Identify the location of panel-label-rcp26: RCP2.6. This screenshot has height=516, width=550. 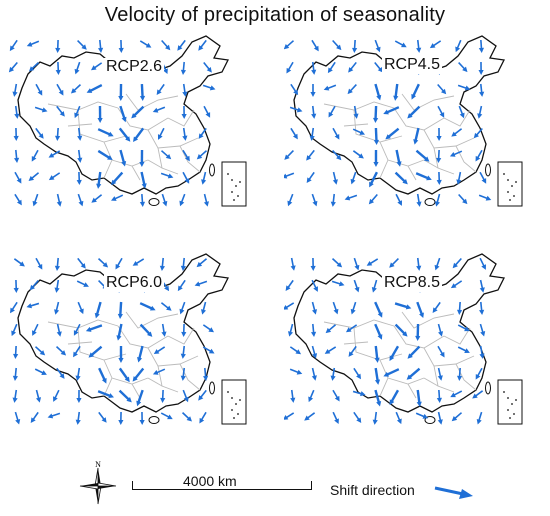
(134, 67).